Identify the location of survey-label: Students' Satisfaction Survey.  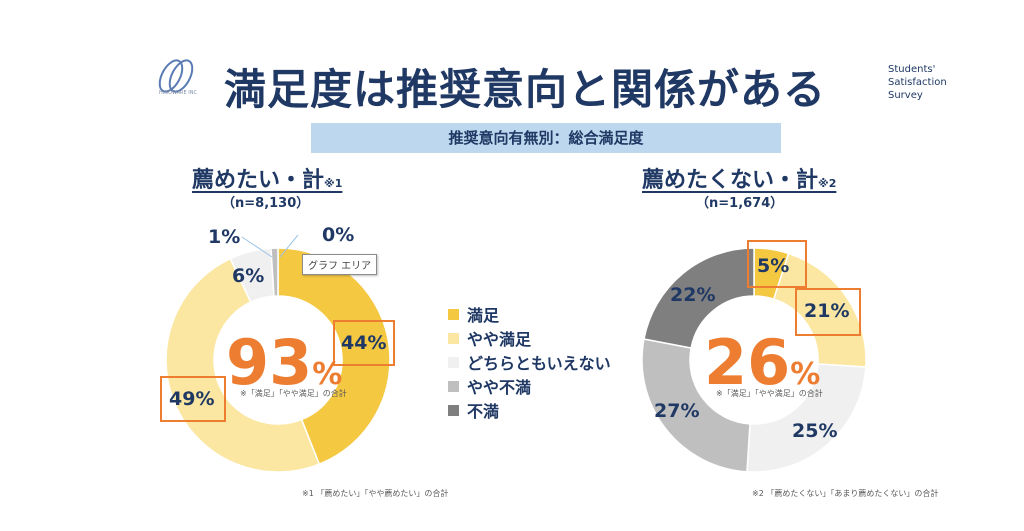
(917, 82).